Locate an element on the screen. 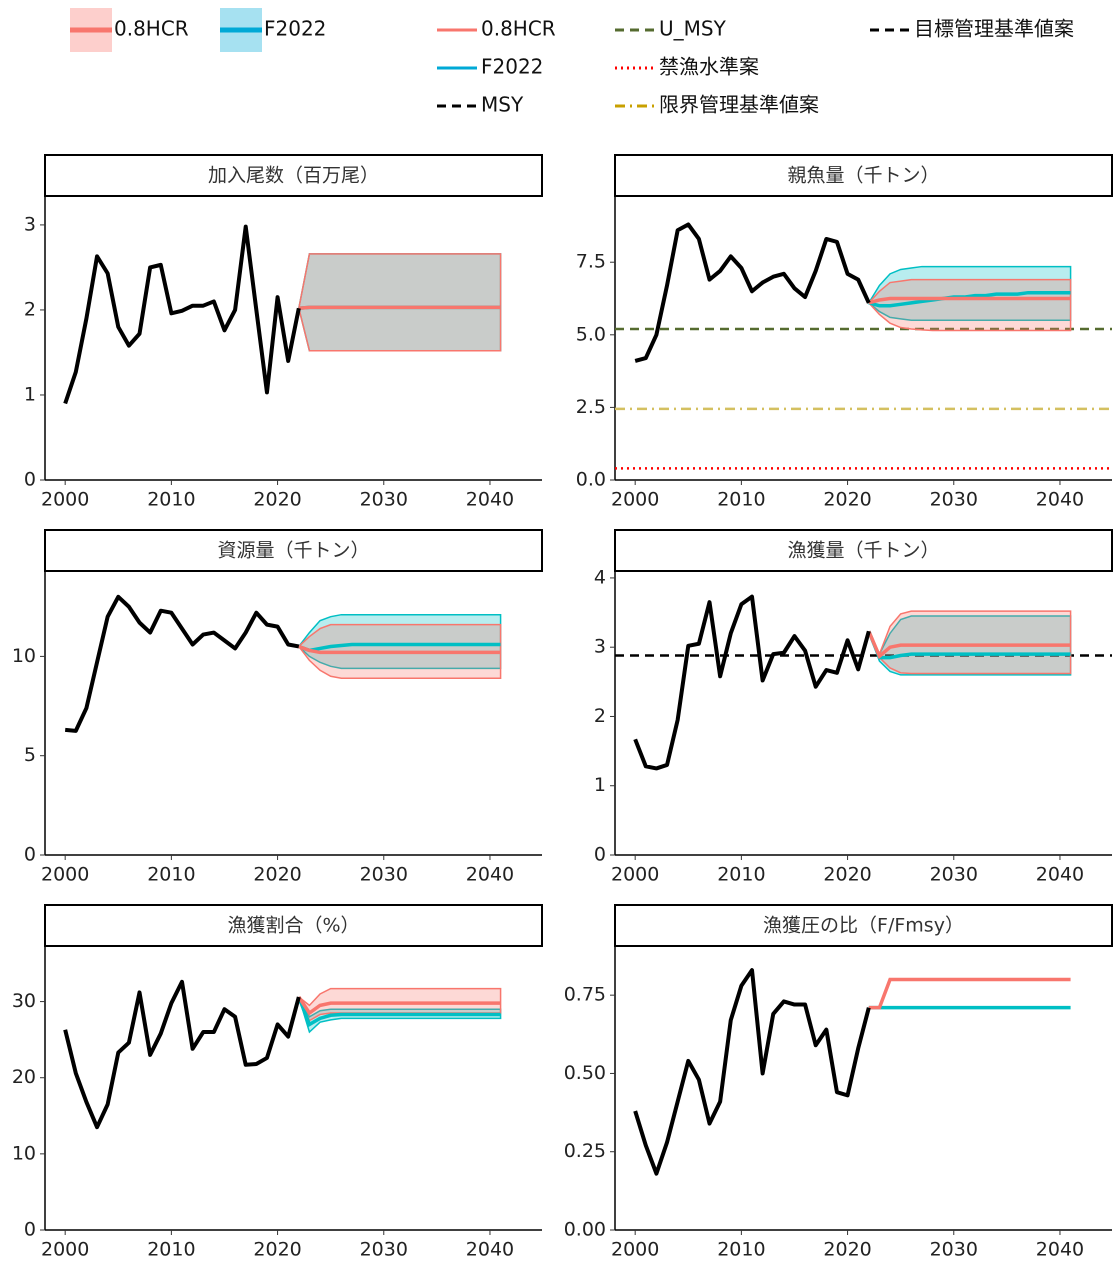 The width and height of the screenshot is (1113, 1262). y-tick-label: 0.0 is located at coordinates (591, 480).